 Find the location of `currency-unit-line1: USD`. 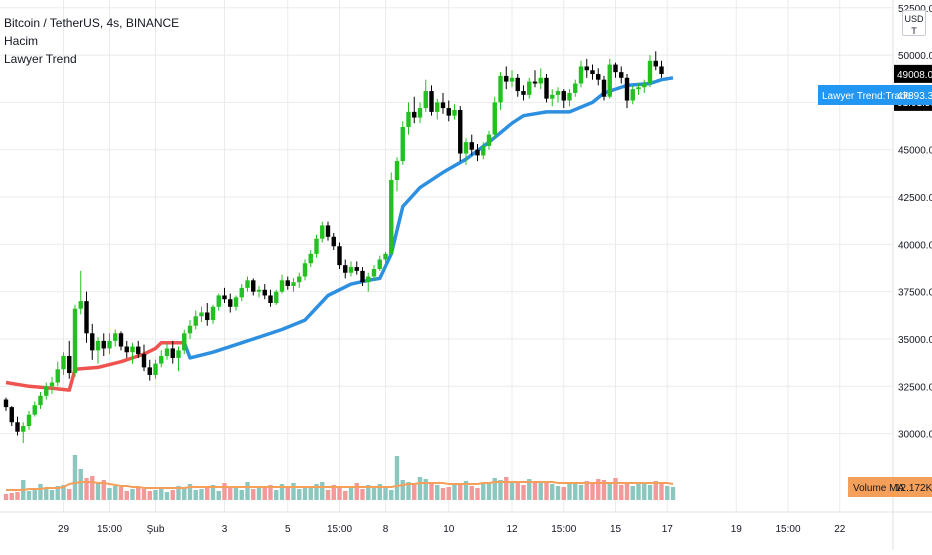

currency-unit-line1: USD is located at coordinates (914, 19).